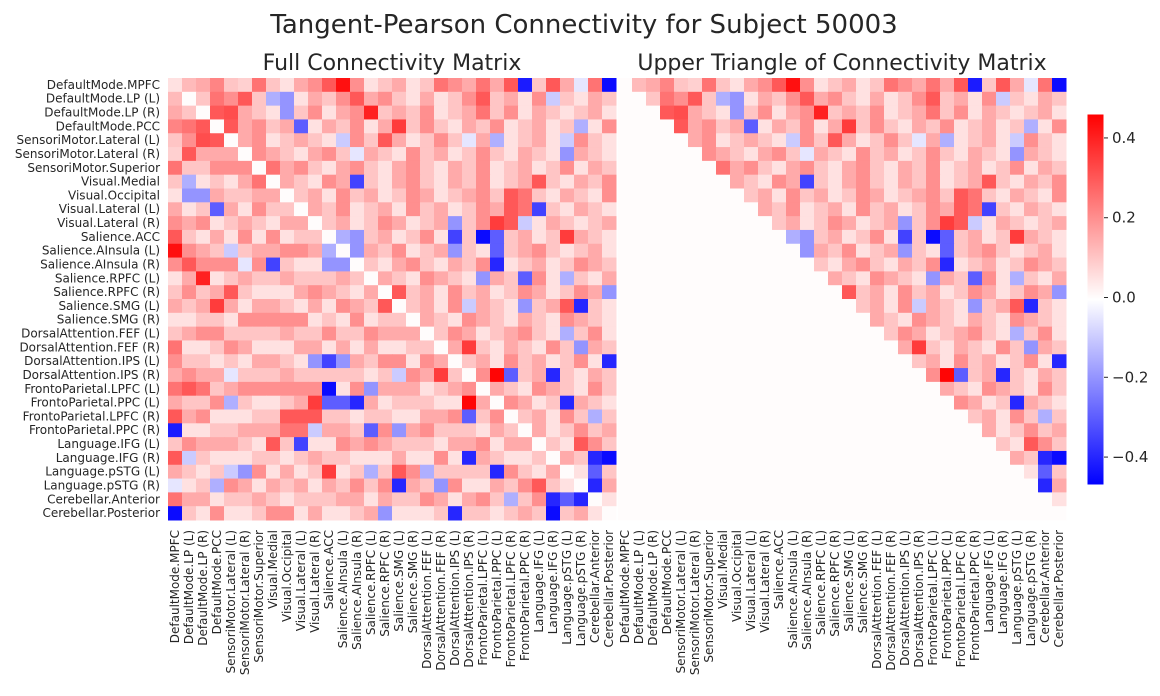 The height and width of the screenshot is (696, 1160). I want to click on x-tick-label: FrontoParietal.LPFC (R), so click(511, 598).